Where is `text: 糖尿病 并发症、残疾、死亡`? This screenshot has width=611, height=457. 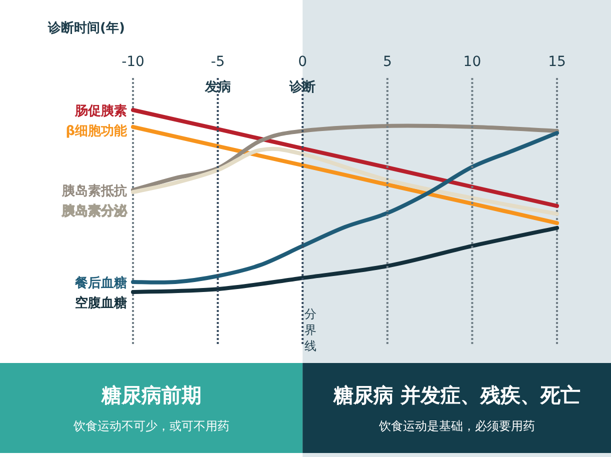 text: 糖尿病 并发症、残疾、死亡 is located at coordinates (456, 395).